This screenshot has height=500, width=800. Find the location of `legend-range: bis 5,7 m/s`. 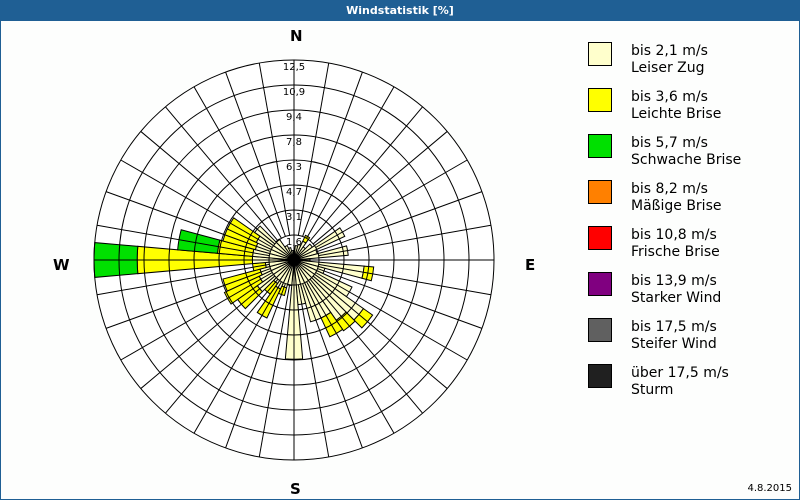

legend-range: bis 5,7 m/s is located at coordinates (669, 143).